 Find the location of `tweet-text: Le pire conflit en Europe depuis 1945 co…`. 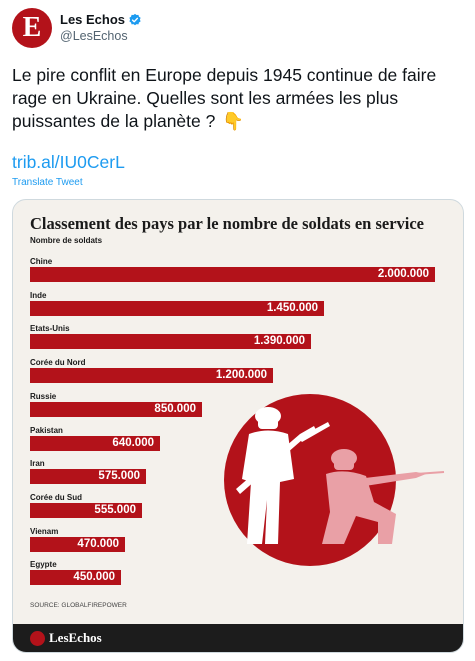

tweet-text: Le pire conflit en Europe depuis 1945 co… is located at coordinates (237, 98).